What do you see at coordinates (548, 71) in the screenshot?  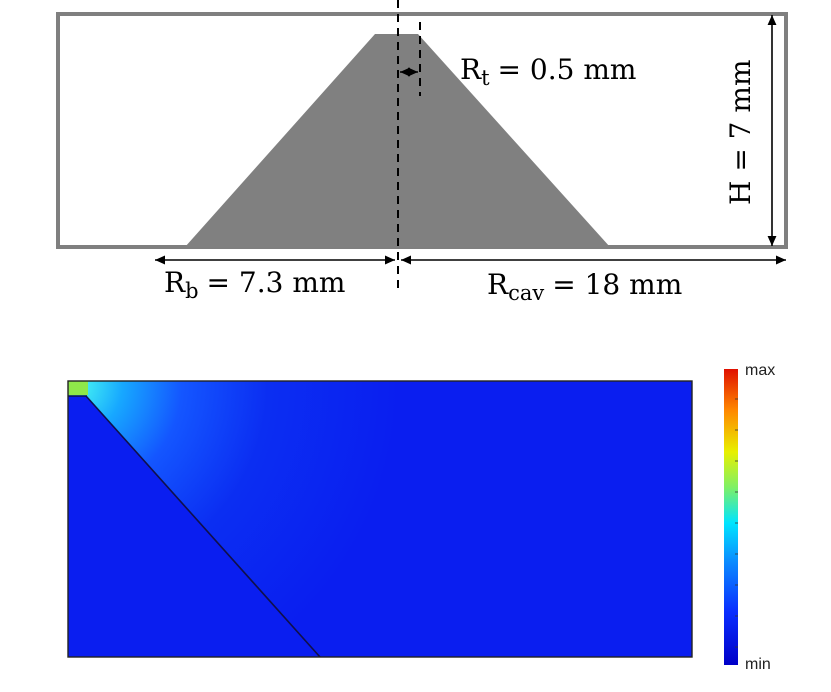 I see `rt-label: Rt = 0.5 mm` at bounding box center [548, 71].